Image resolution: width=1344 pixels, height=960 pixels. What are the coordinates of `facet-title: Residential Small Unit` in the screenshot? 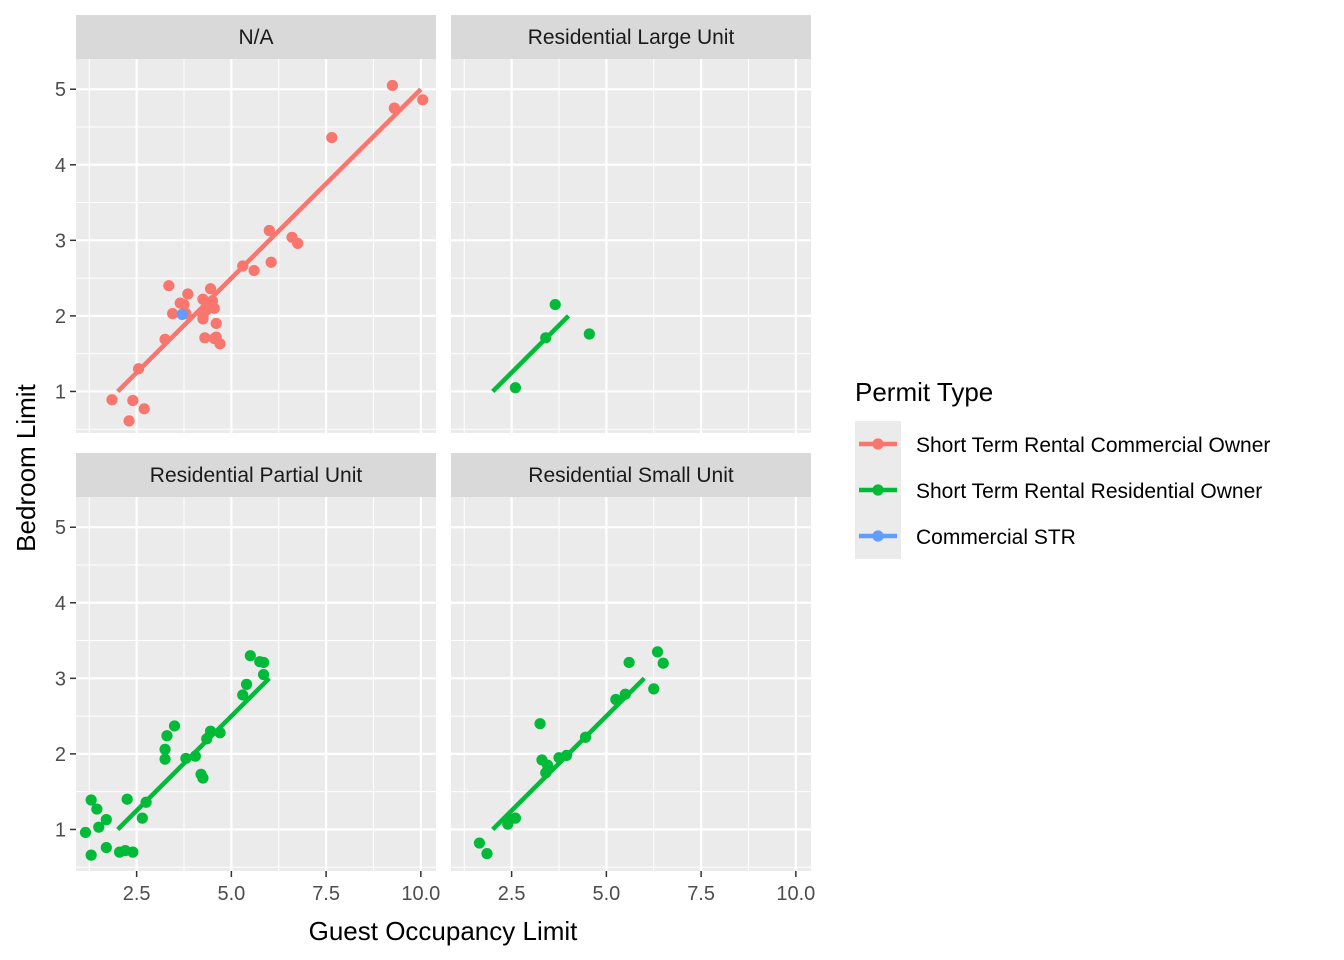 It's located at (631, 475).